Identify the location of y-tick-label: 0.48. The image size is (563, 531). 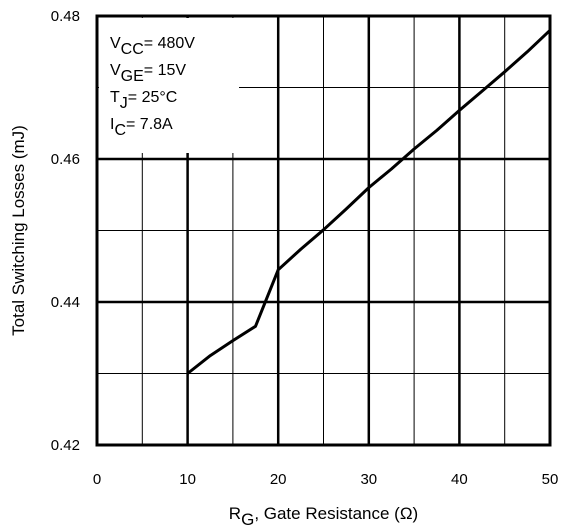
(65, 16).